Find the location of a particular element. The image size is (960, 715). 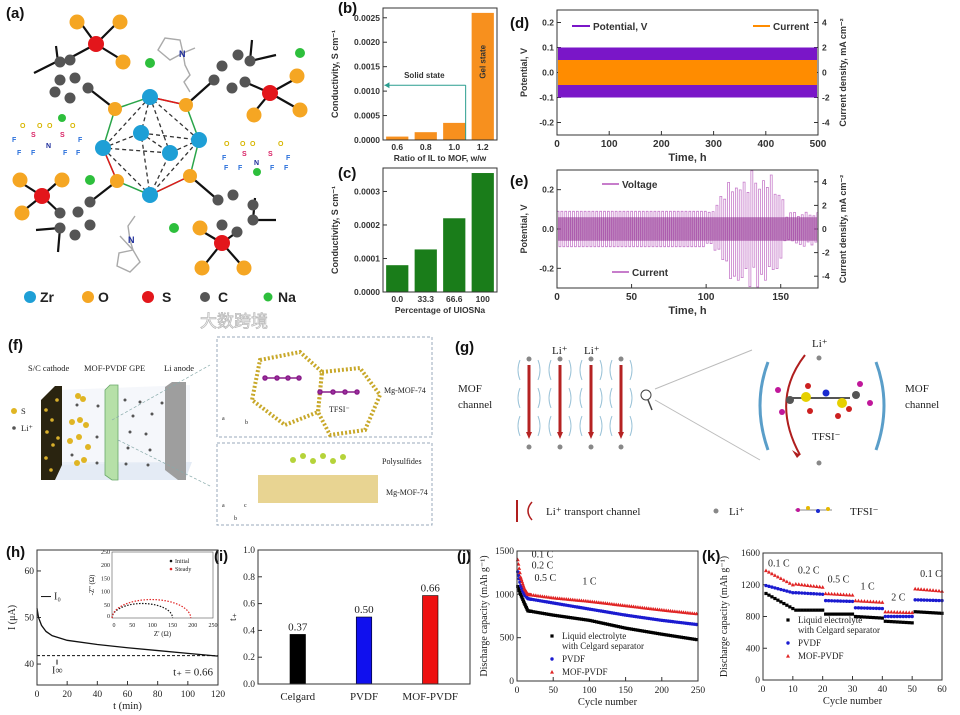

mof-slab-side-view is located at coordinates (318, 489).